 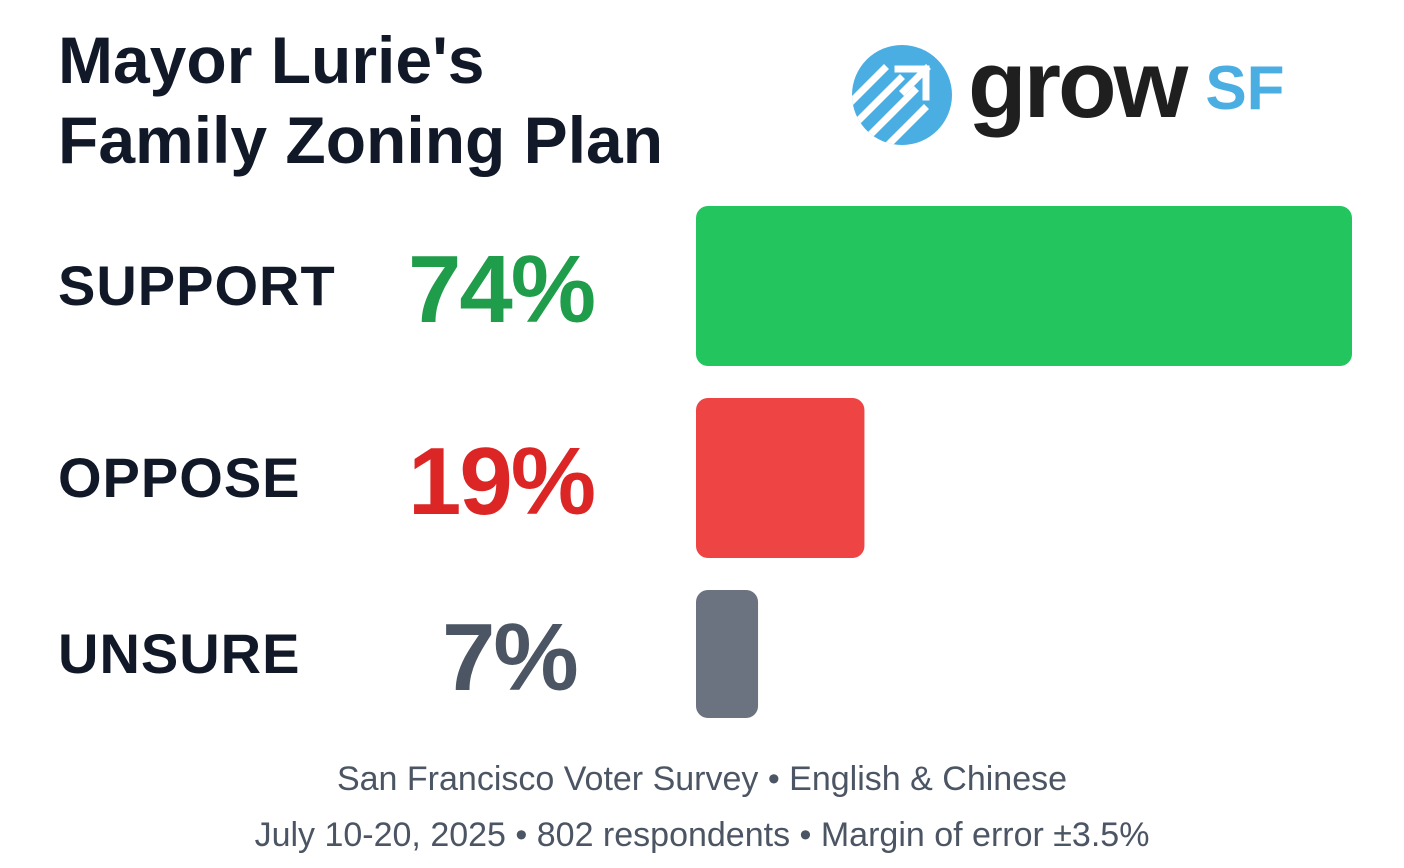 What do you see at coordinates (179, 653) in the screenshot?
I see `category-label-unsure: UNSURE` at bounding box center [179, 653].